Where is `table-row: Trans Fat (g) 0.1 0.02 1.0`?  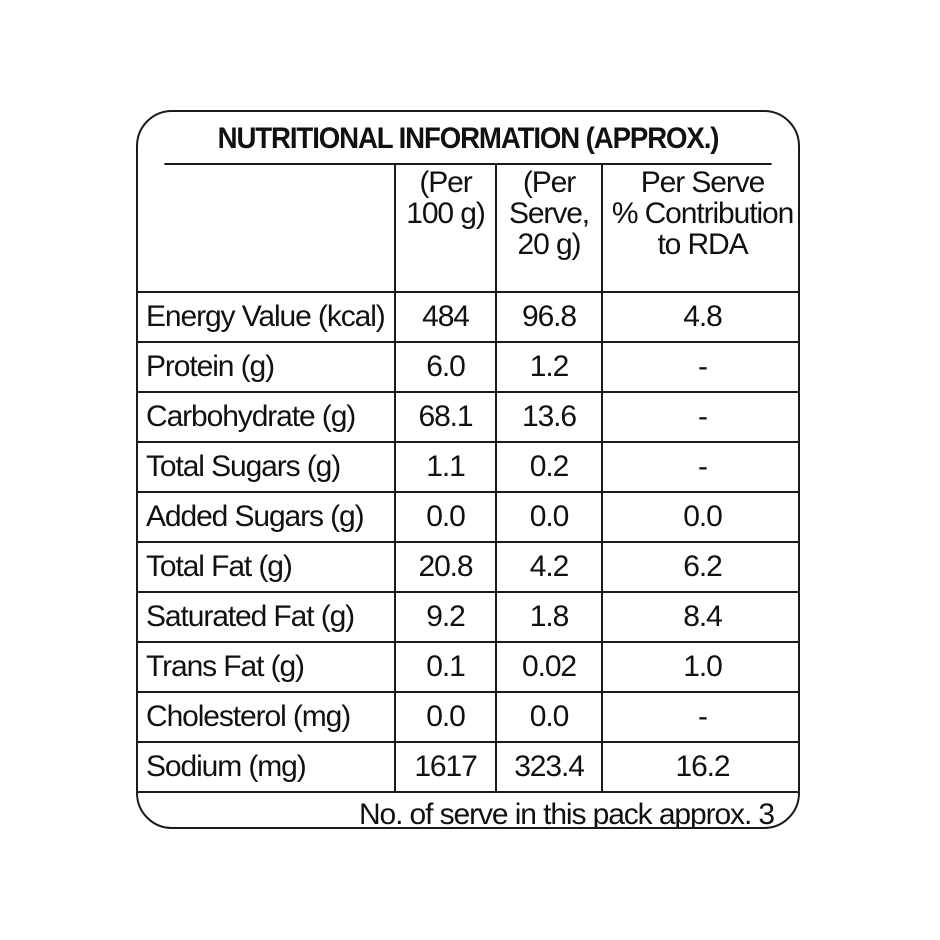
table-row: Trans Fat (g) 0.1 0.02 1.0 is located at coordinates (468, 667).